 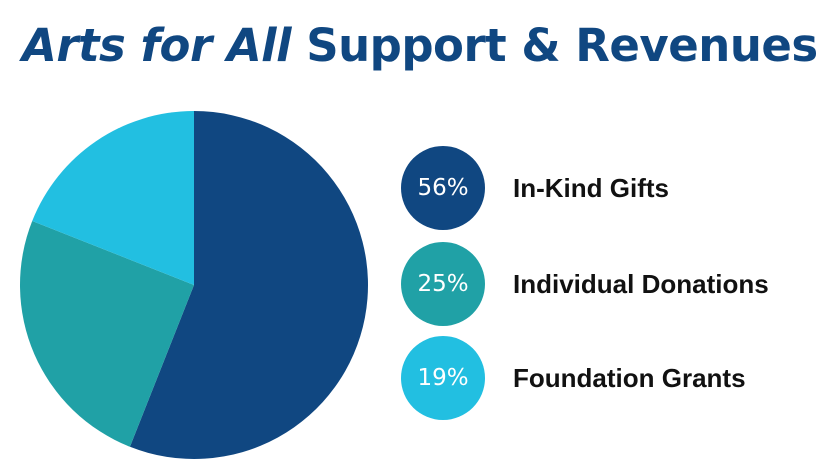 What do you see at coordinates (629, 377) in the screenshot?
I see `legend-label-foundation-grants: Foundation Grants` at bounding box center [629, 377].